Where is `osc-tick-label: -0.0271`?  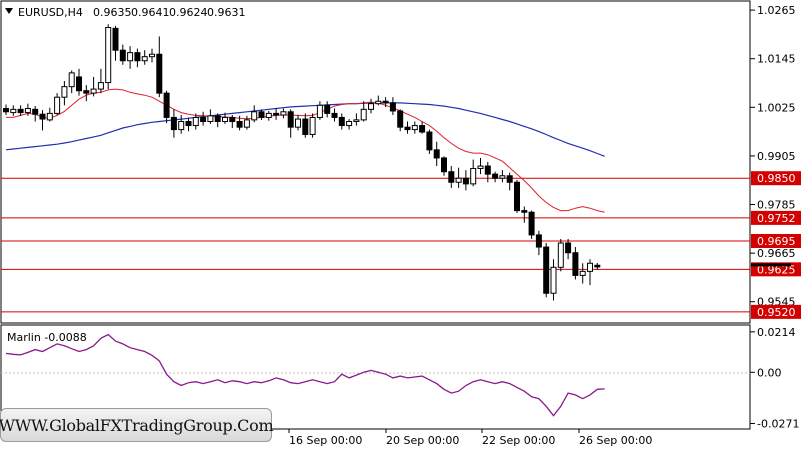
osc-tick-label: -0.0271 is located at coordinates (778, 423).